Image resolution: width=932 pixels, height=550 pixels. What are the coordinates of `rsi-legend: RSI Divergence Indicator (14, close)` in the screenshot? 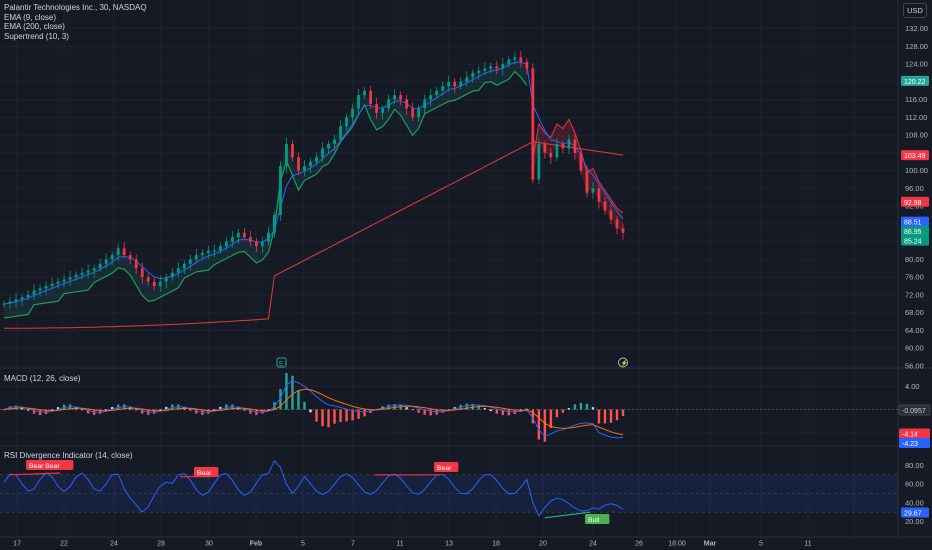 It's located at (68, 455).